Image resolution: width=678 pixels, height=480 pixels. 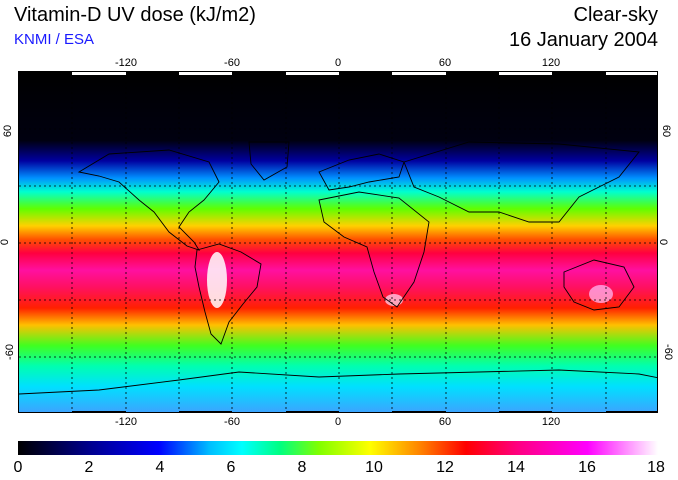 What do you see at coordinates (583, 40) in the screenshot?
I see `date-label: 16 January 2004` at bounding box center [583, 40].